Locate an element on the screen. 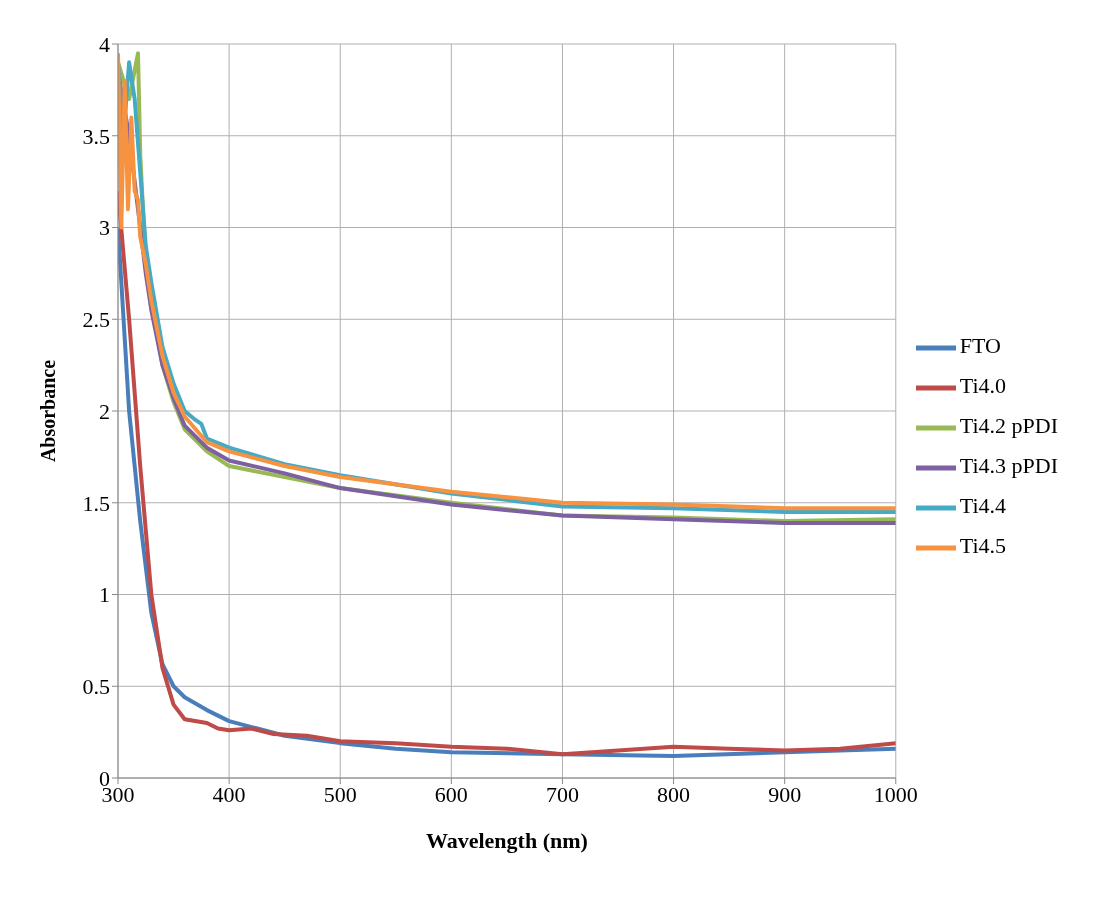 Image resolution: width=1098 pixels, height=903 pixels. y-tick-label: 4 is located at coordinates (104, 44).